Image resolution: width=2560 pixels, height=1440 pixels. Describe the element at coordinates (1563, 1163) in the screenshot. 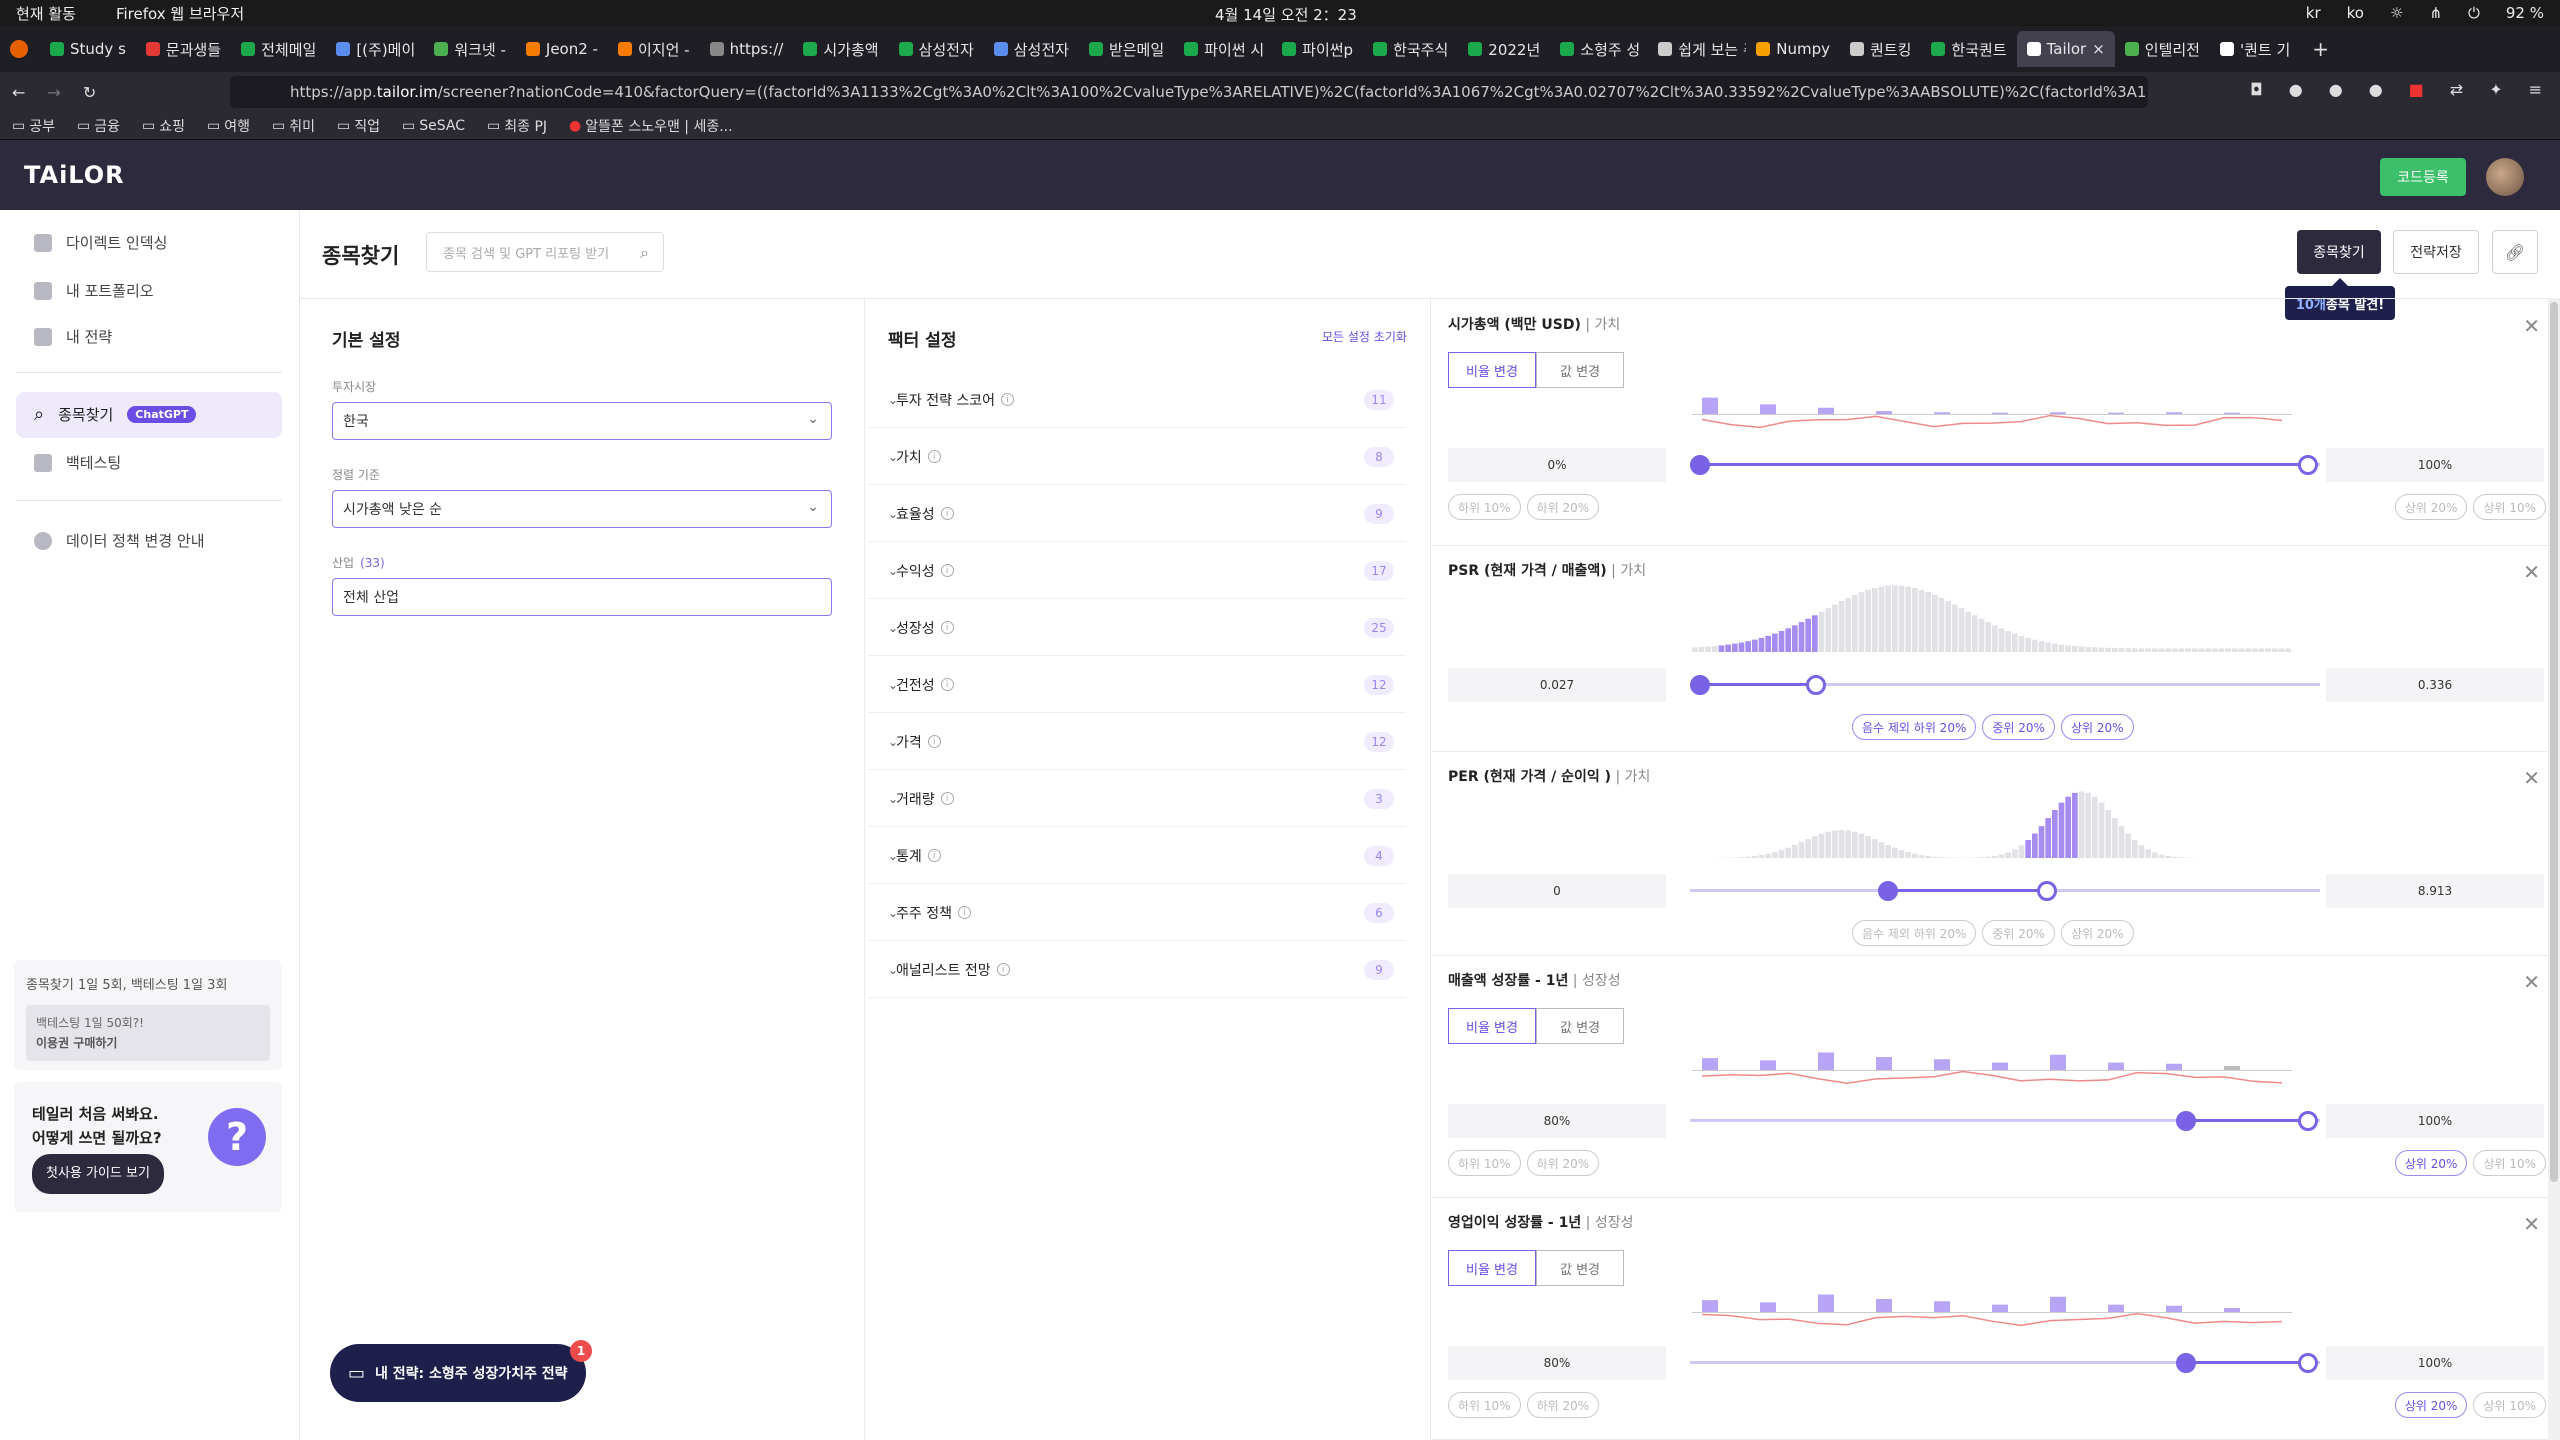

I see `preset-chip: 하위 20%` at that location.